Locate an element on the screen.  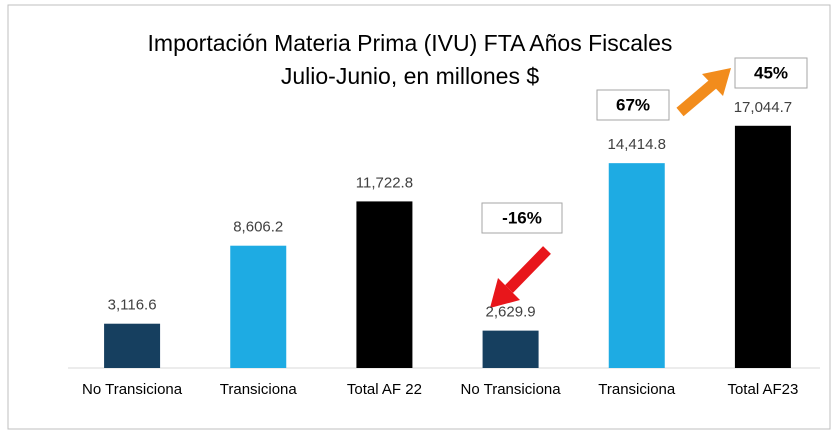
data-label: 11,722.8 is located at coordinates (384, 182).